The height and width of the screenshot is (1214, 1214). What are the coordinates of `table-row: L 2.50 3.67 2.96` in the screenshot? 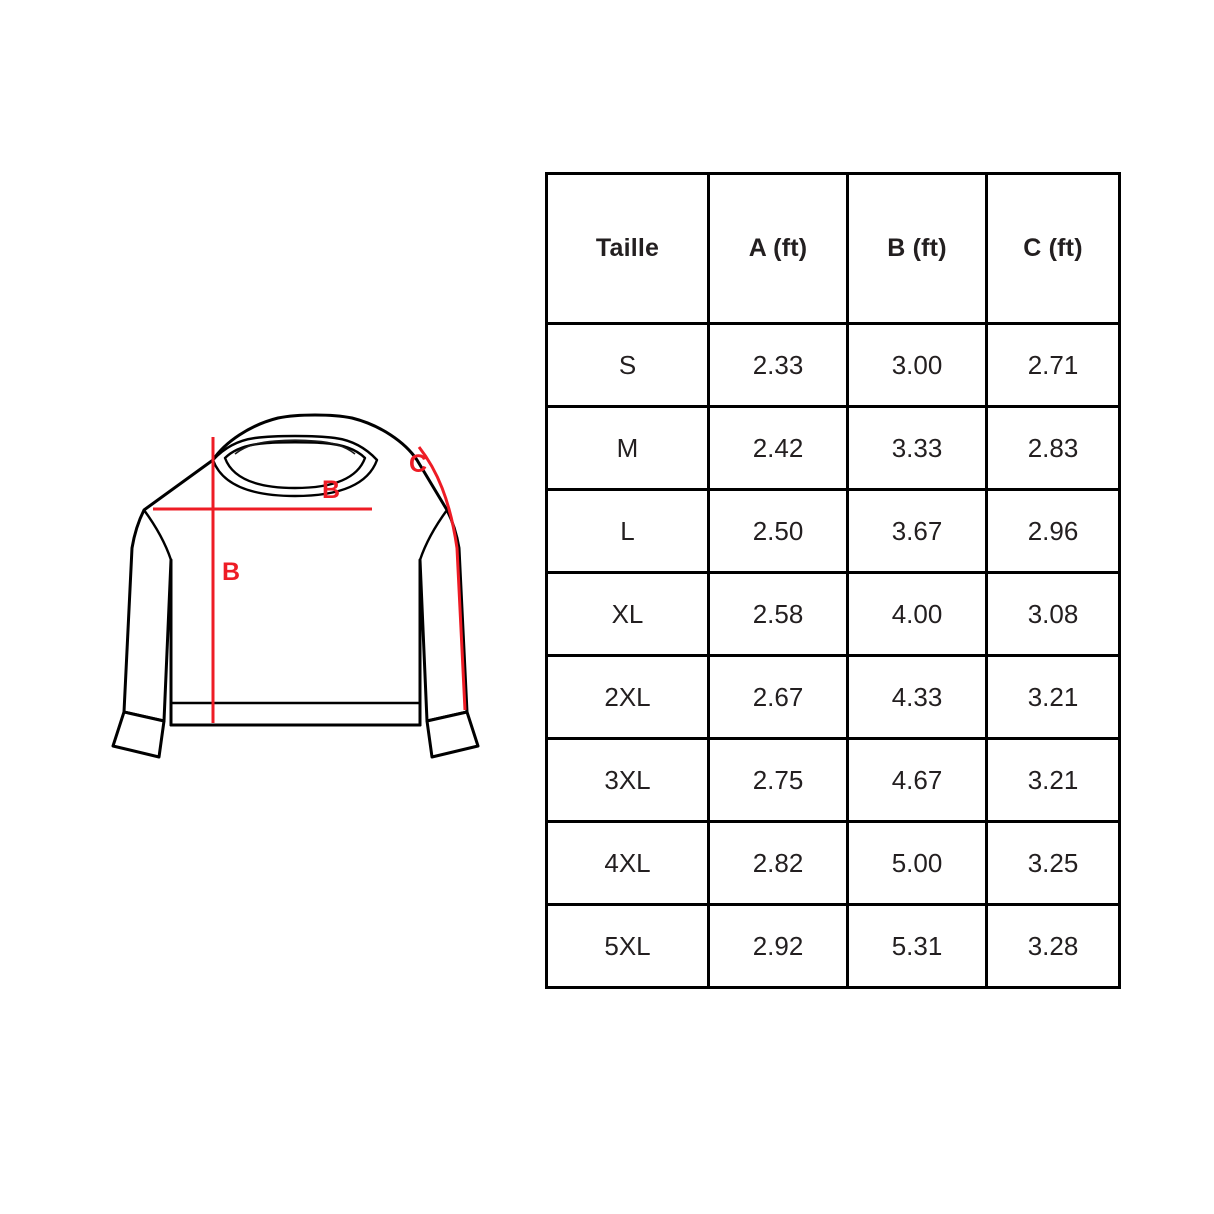 It's located at (833, 531).